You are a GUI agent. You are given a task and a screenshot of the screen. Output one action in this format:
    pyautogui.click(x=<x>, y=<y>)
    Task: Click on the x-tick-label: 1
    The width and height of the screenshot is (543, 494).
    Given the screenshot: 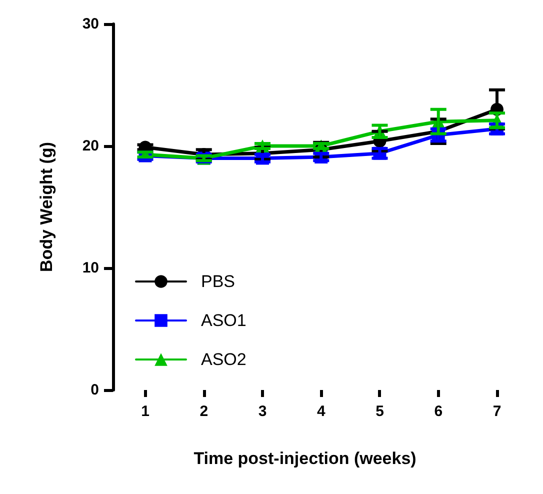 What is the action you would take?
    pyautogui.click(x=145, y=411)
    